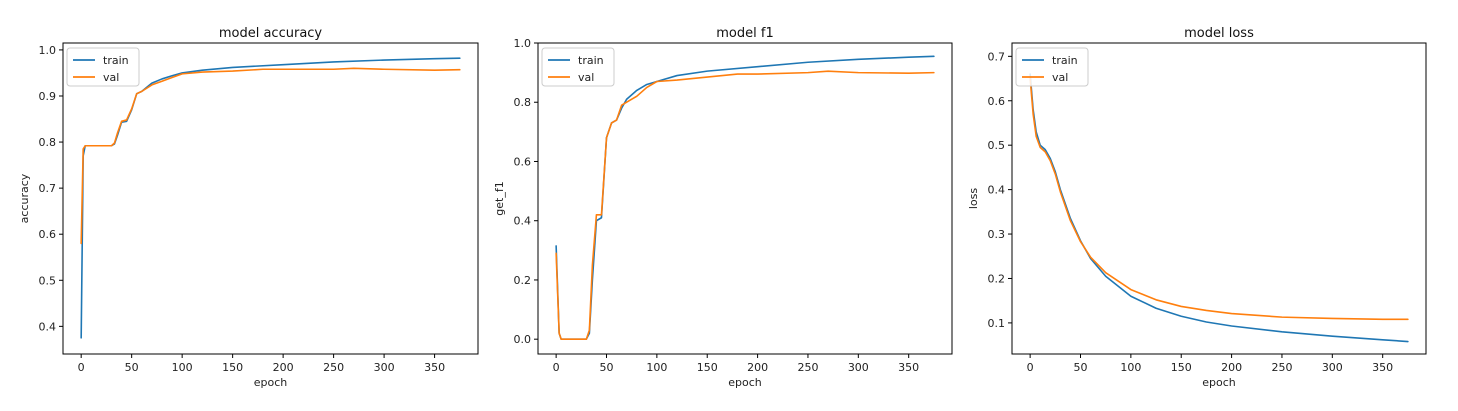  Describe the element at coordinates (744, 33) in the screenshot. I see `chart-title: model f1` at that location.